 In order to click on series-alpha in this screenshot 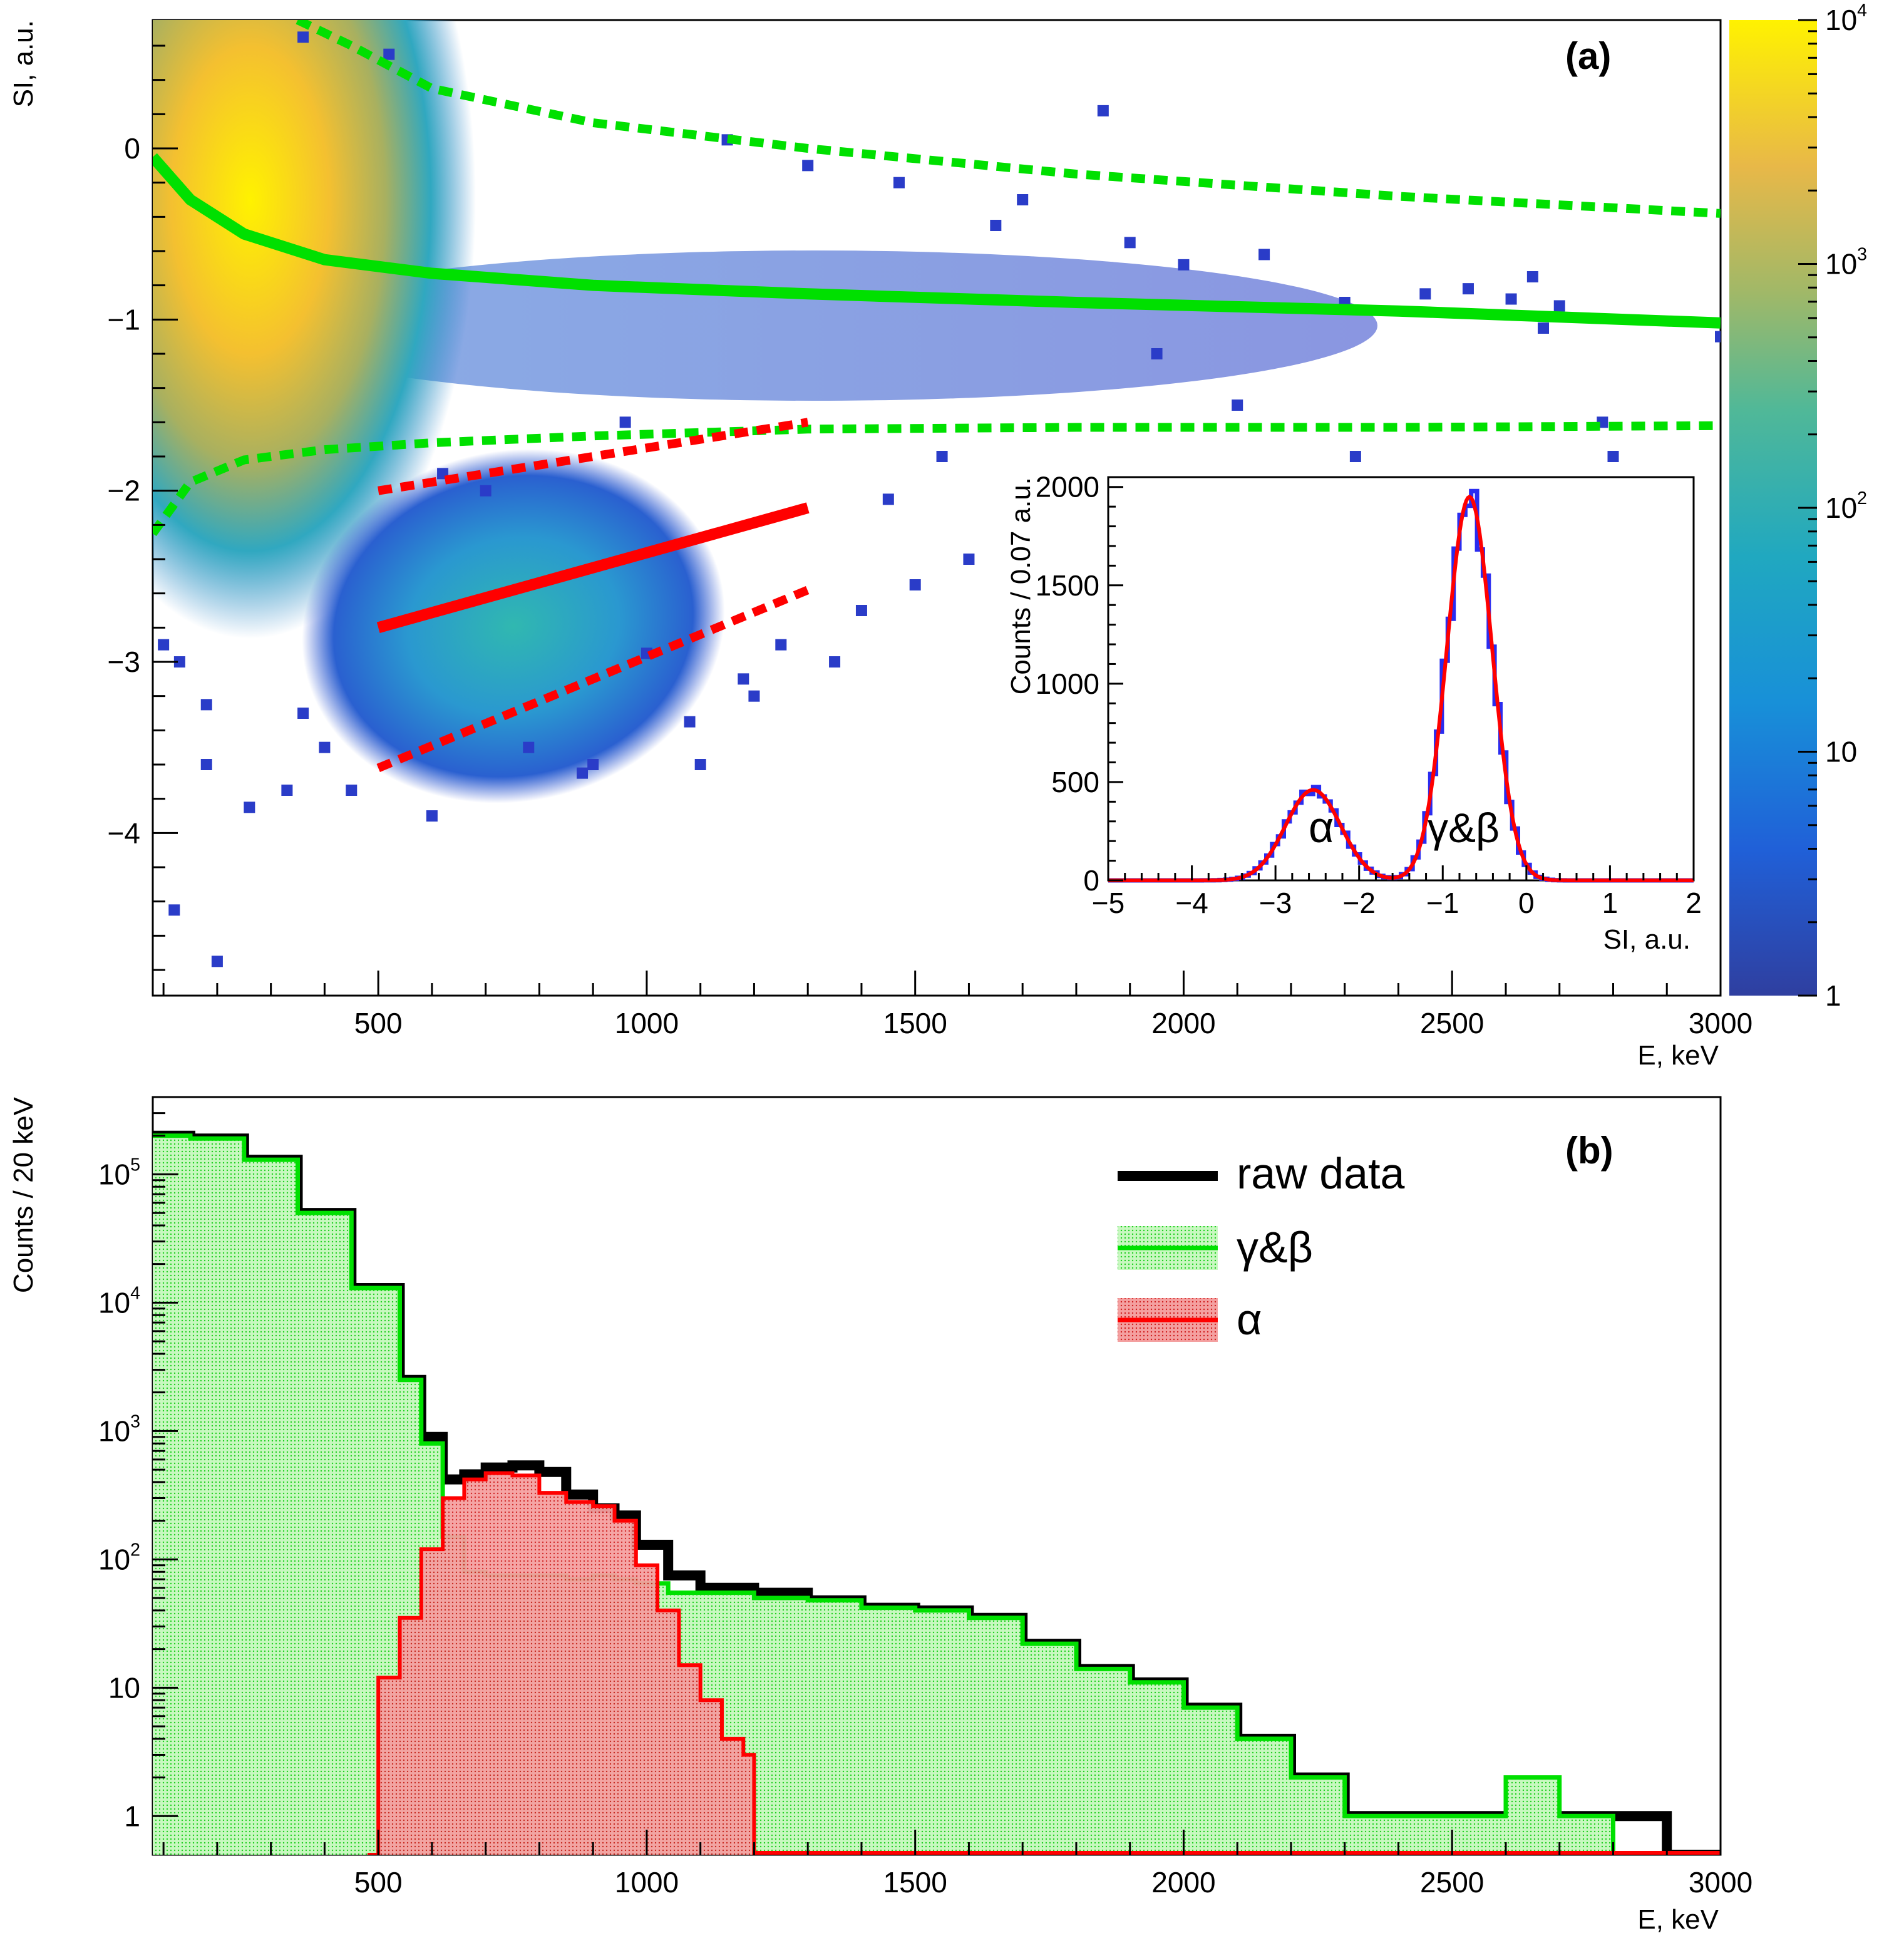, I will do `click(572, 1663)`.